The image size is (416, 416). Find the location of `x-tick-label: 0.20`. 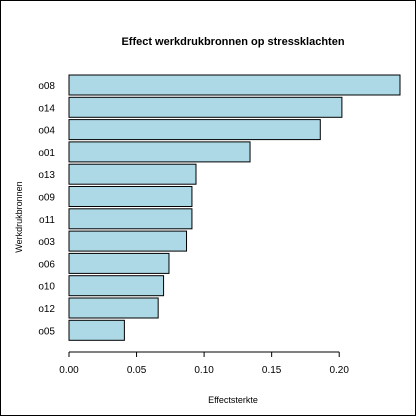

x-tick-label: 0.20 is located at coordinates (339, 370).